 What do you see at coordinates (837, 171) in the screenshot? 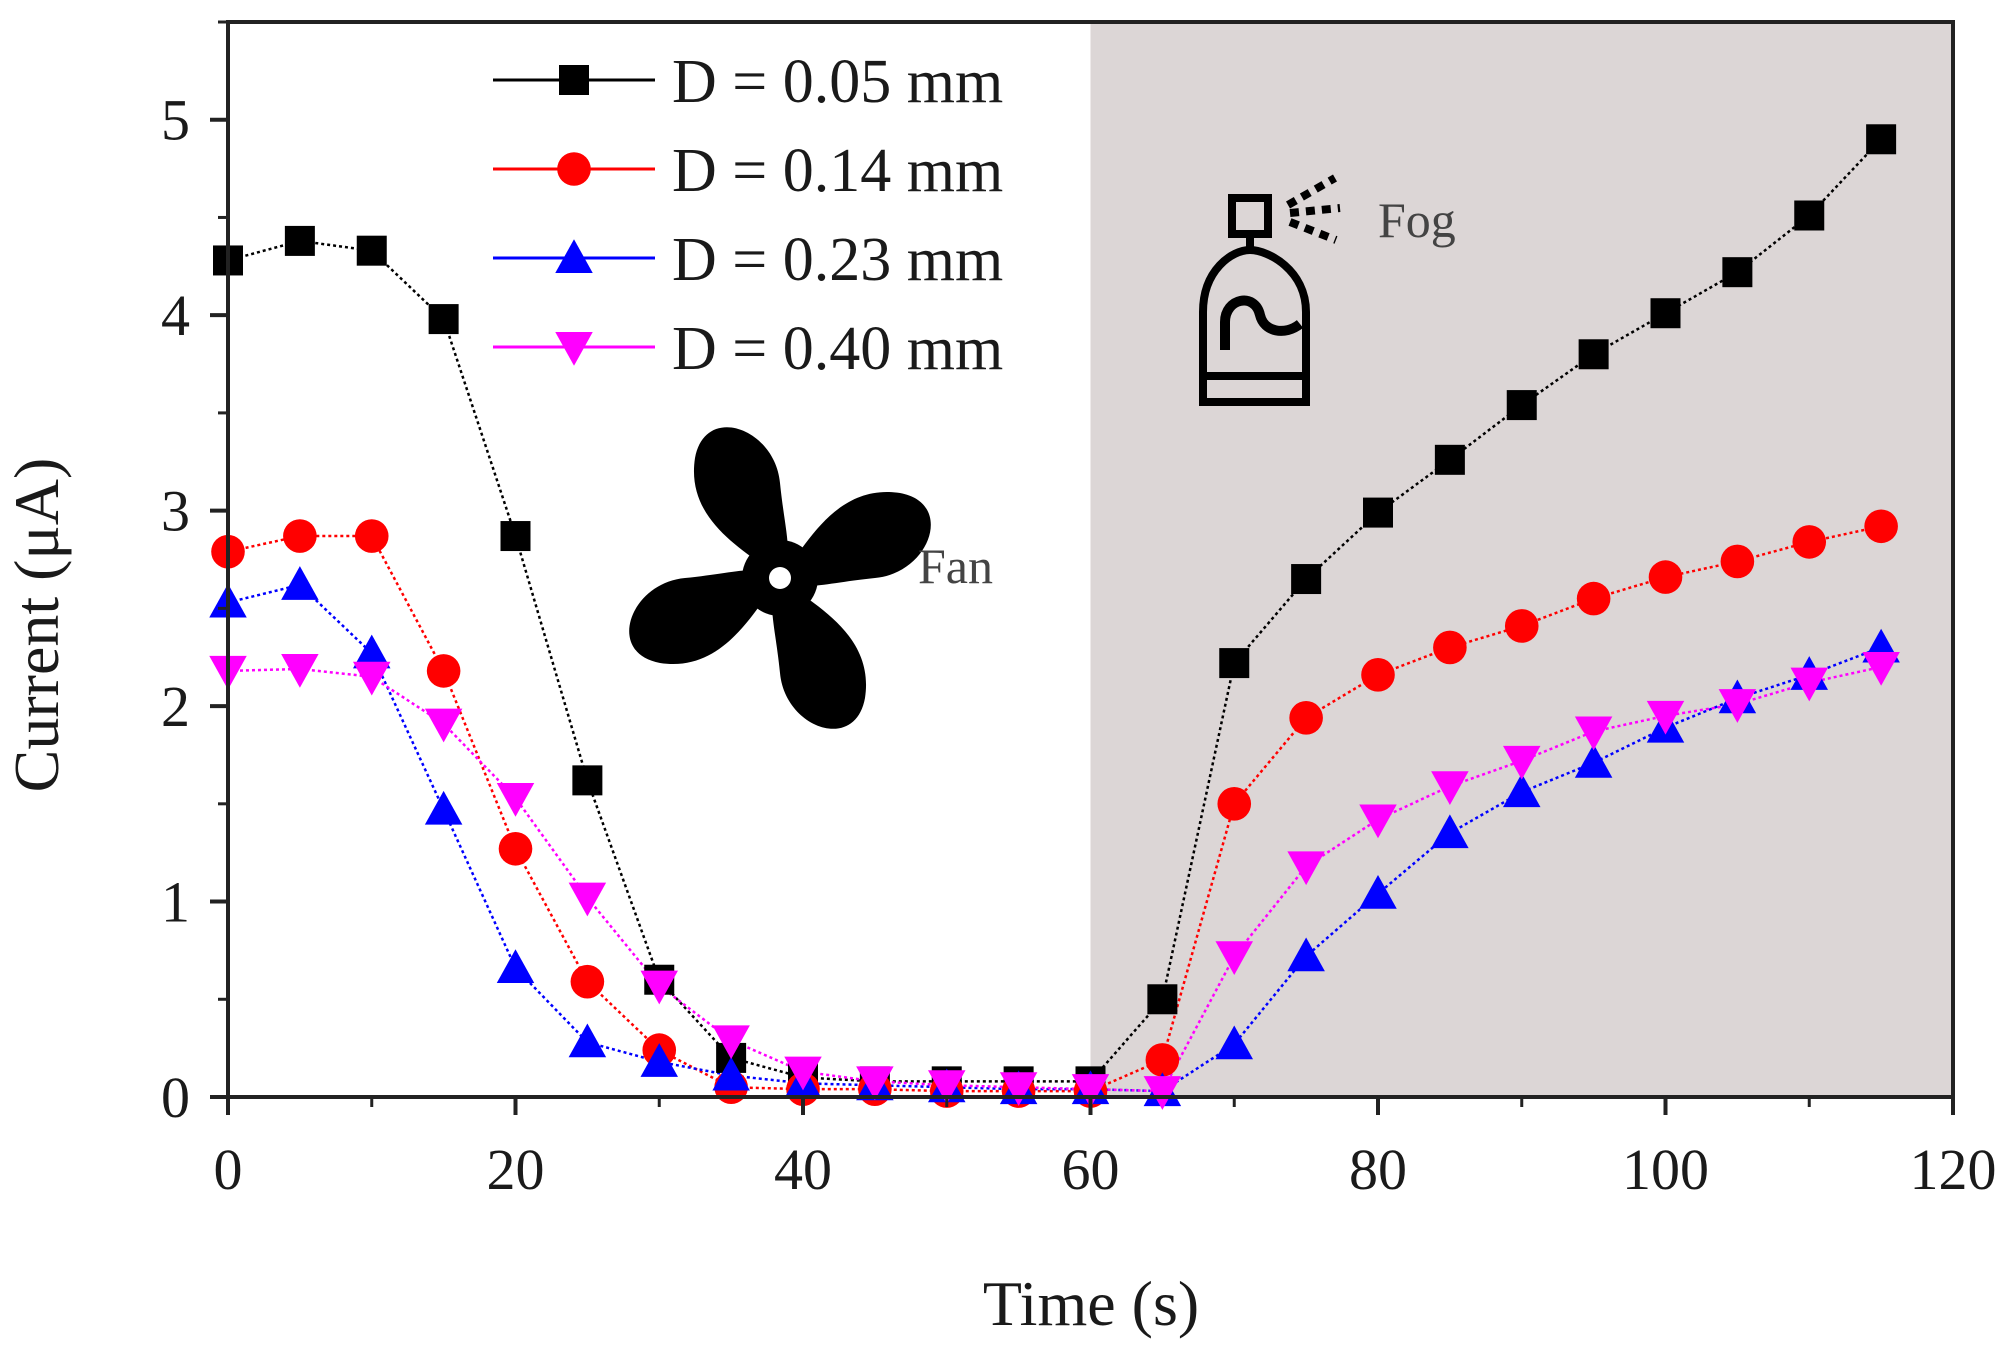
I see `legend-label-1: D = 0.14 mm` at bounding box center [837, 171].